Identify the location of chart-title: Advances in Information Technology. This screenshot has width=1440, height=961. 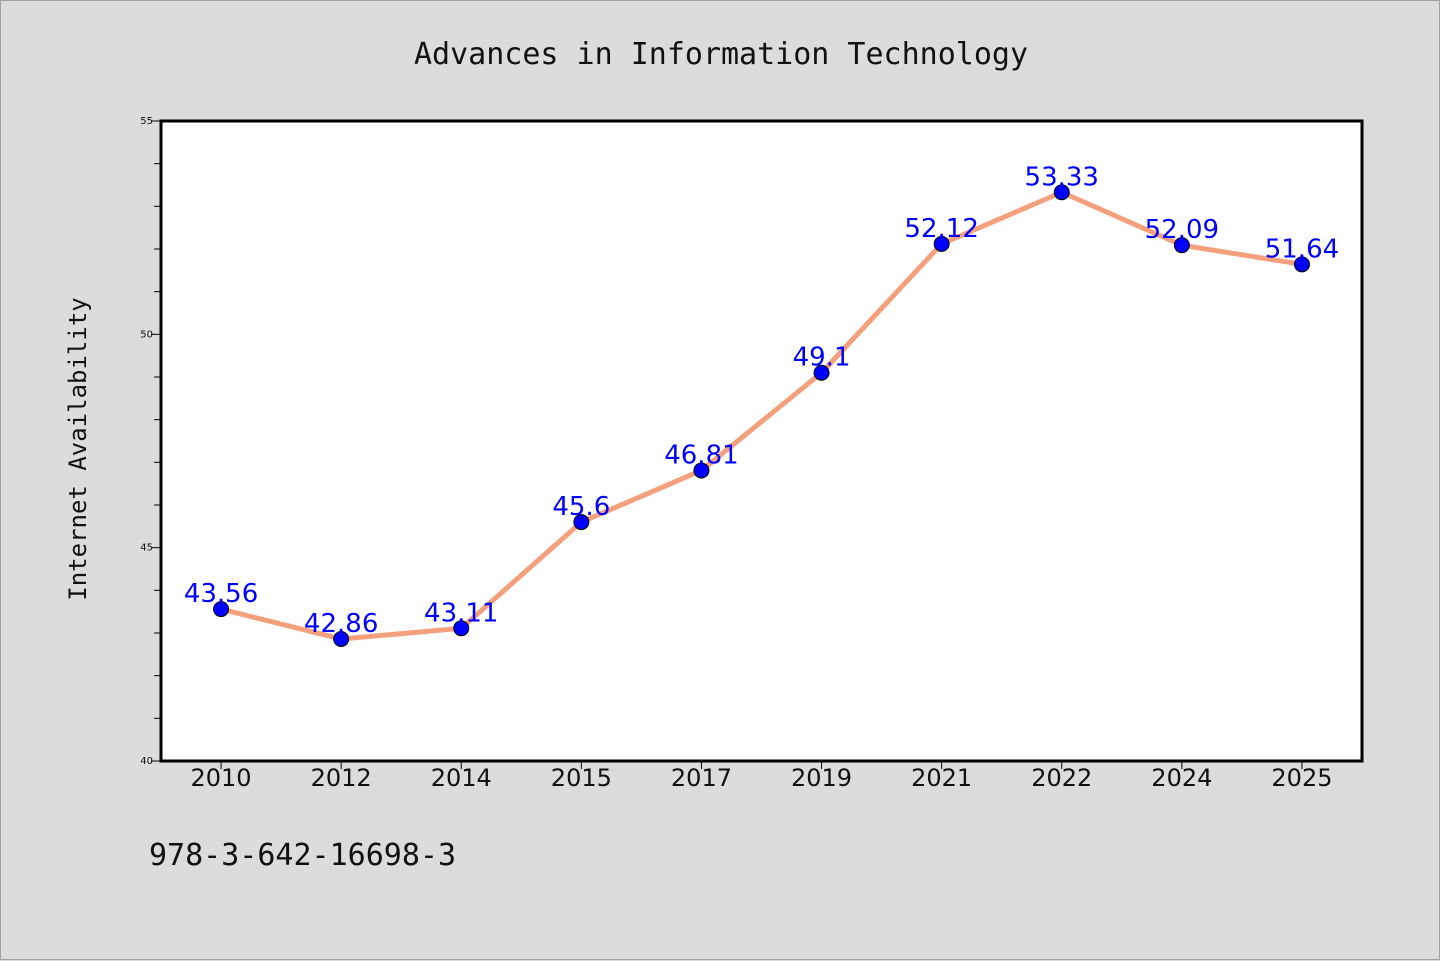
(721, 54).